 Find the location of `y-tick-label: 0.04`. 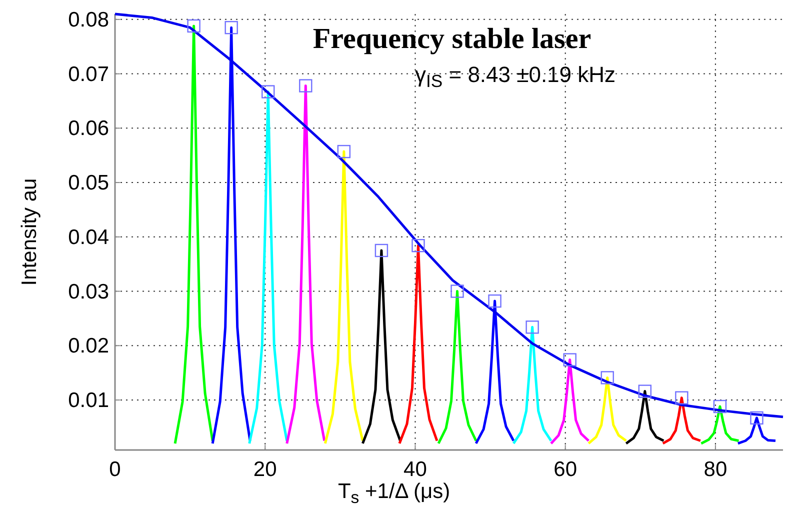

y-tick-label: 0.04 is located at coordinates (89, 237).